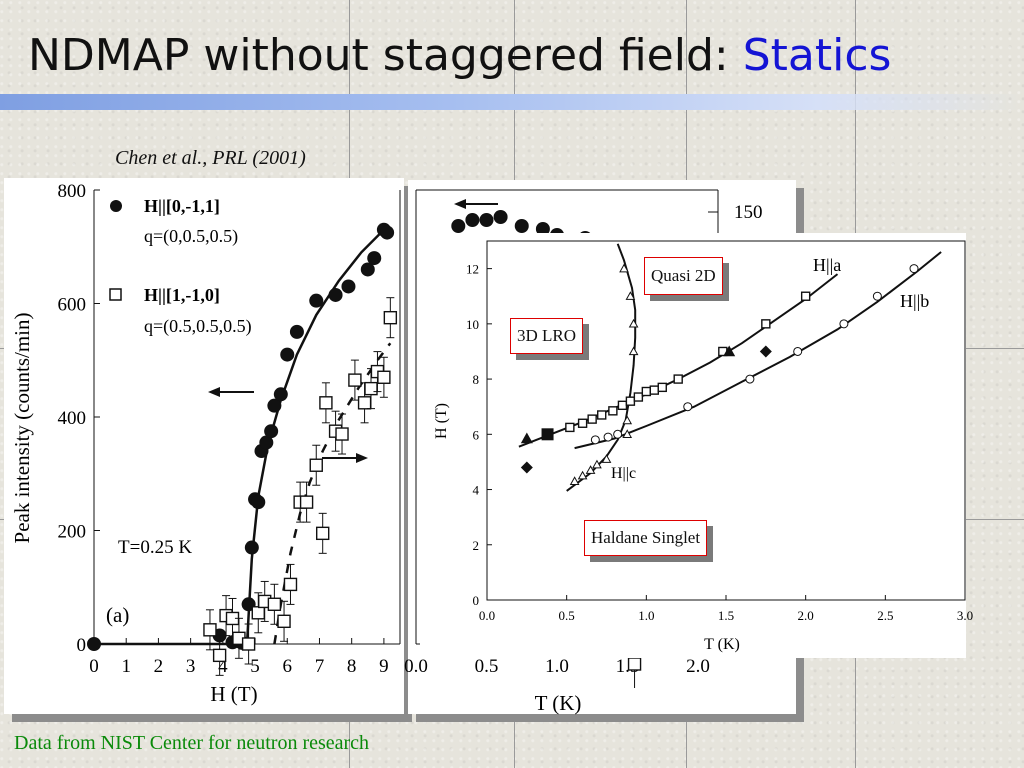 The image size is (1024, 768). Describe the element at coordinates (487, 615) in the screenshot. I see `x-tick-label: 0.0` at that location.